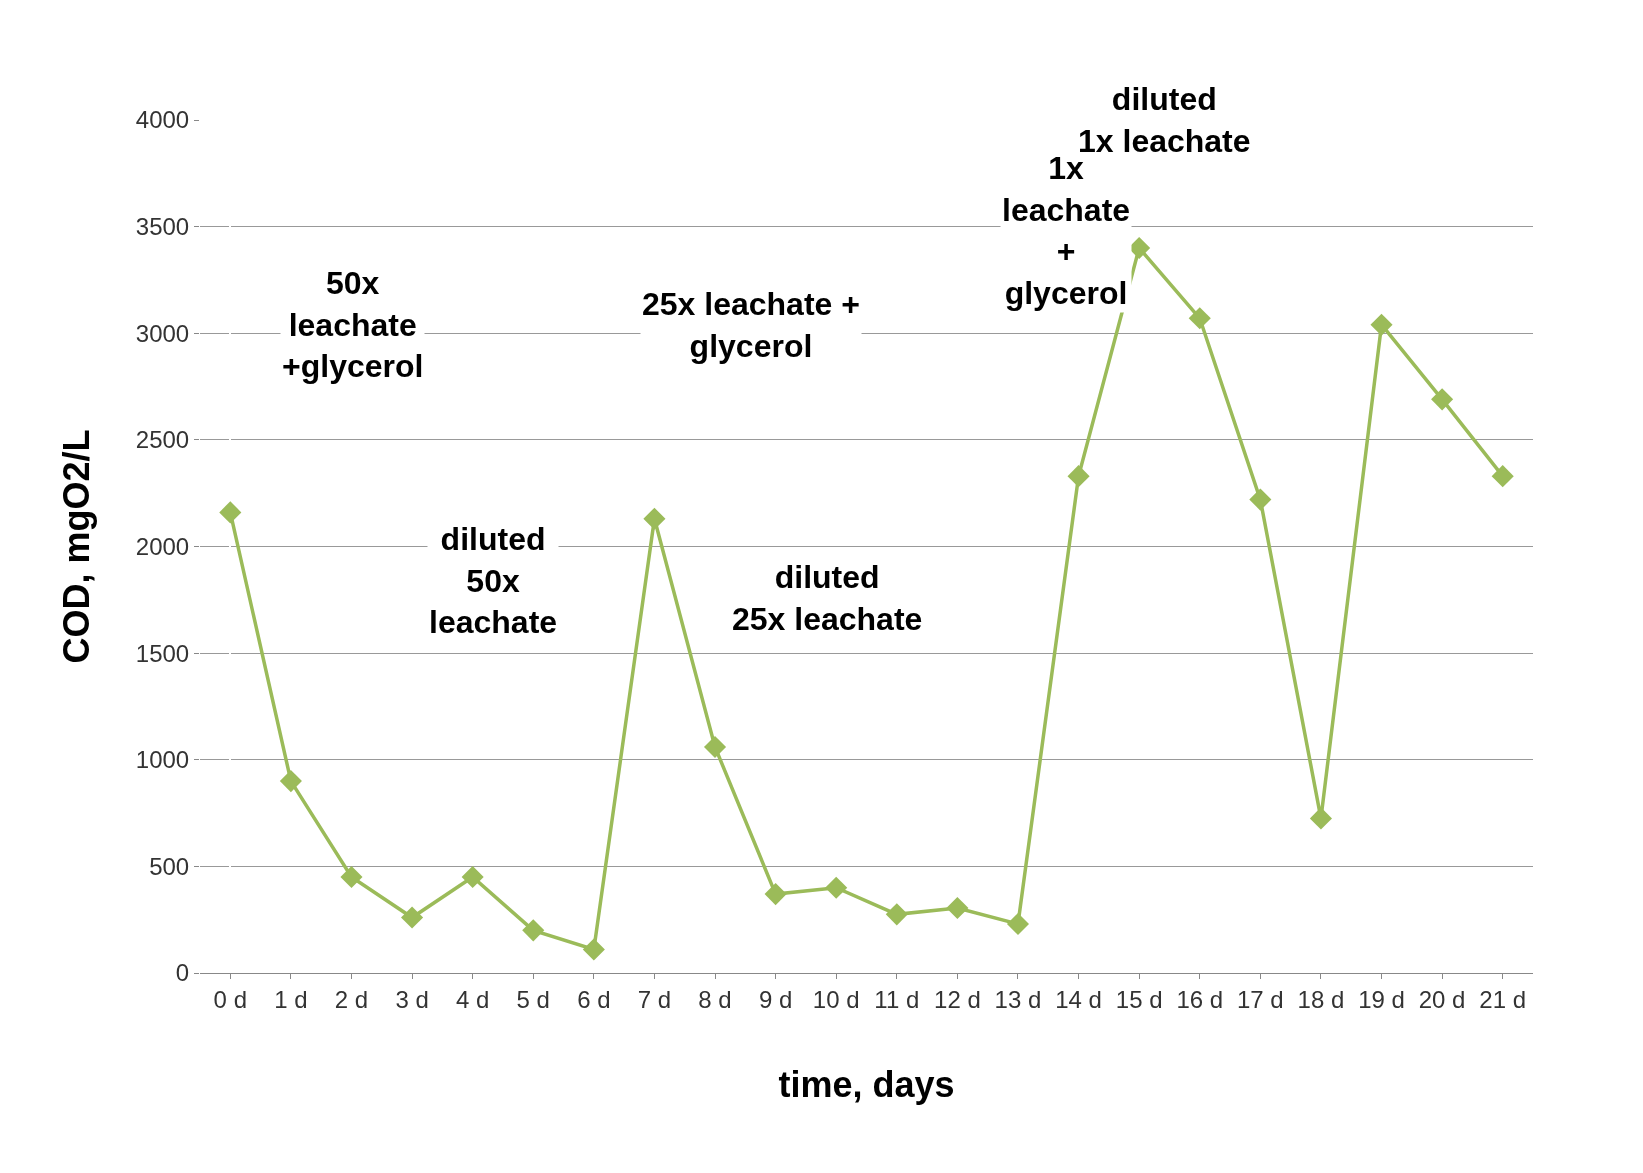 Image resolution: width=1643 pixels, height=1173 pixels. I want to click on x-tick-label: 14 d, so click(1078, 999).